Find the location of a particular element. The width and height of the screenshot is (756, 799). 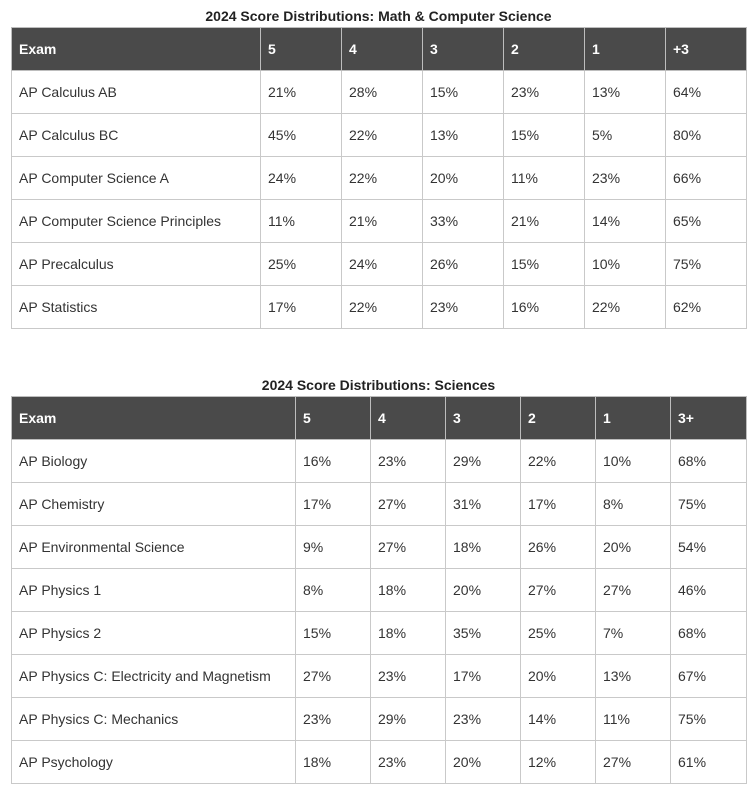

exam-name-cell: AP Physics C: Electricity and Magnetism is located at coordinates (153, 676).